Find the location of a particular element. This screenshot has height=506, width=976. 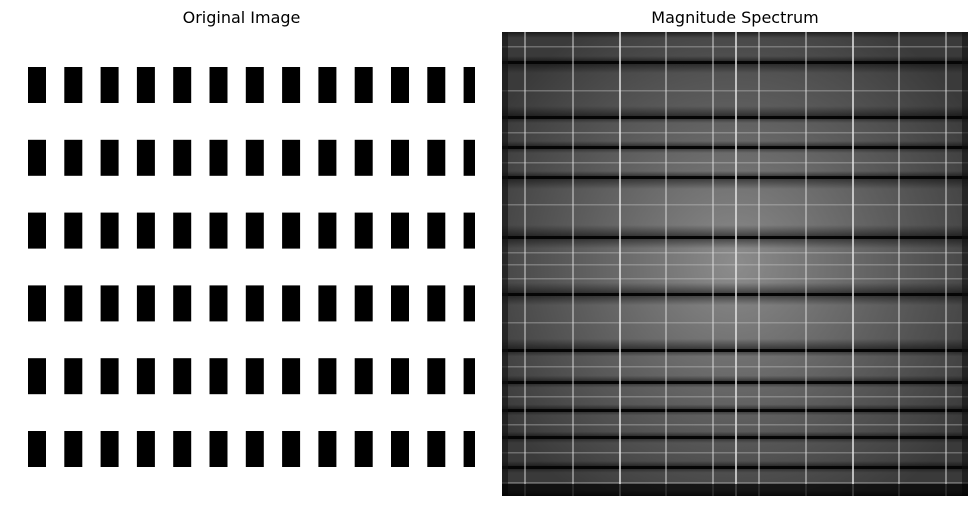

spectrum-bottom-edge is located at coordinates (735, 490).